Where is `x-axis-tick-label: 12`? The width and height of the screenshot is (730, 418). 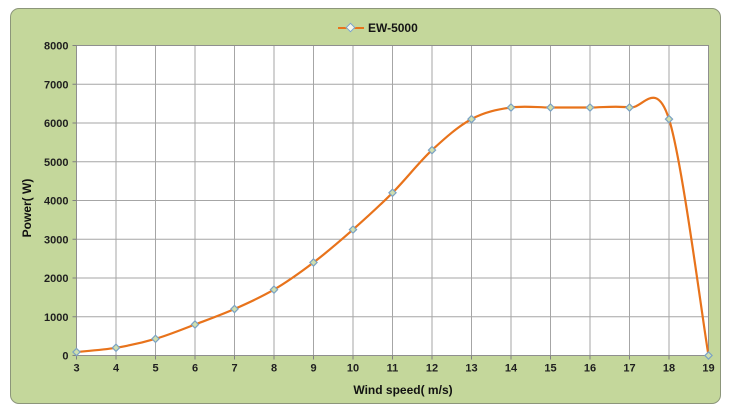 x-axis-tick-label: 12 is located at coordinates (432, 369).